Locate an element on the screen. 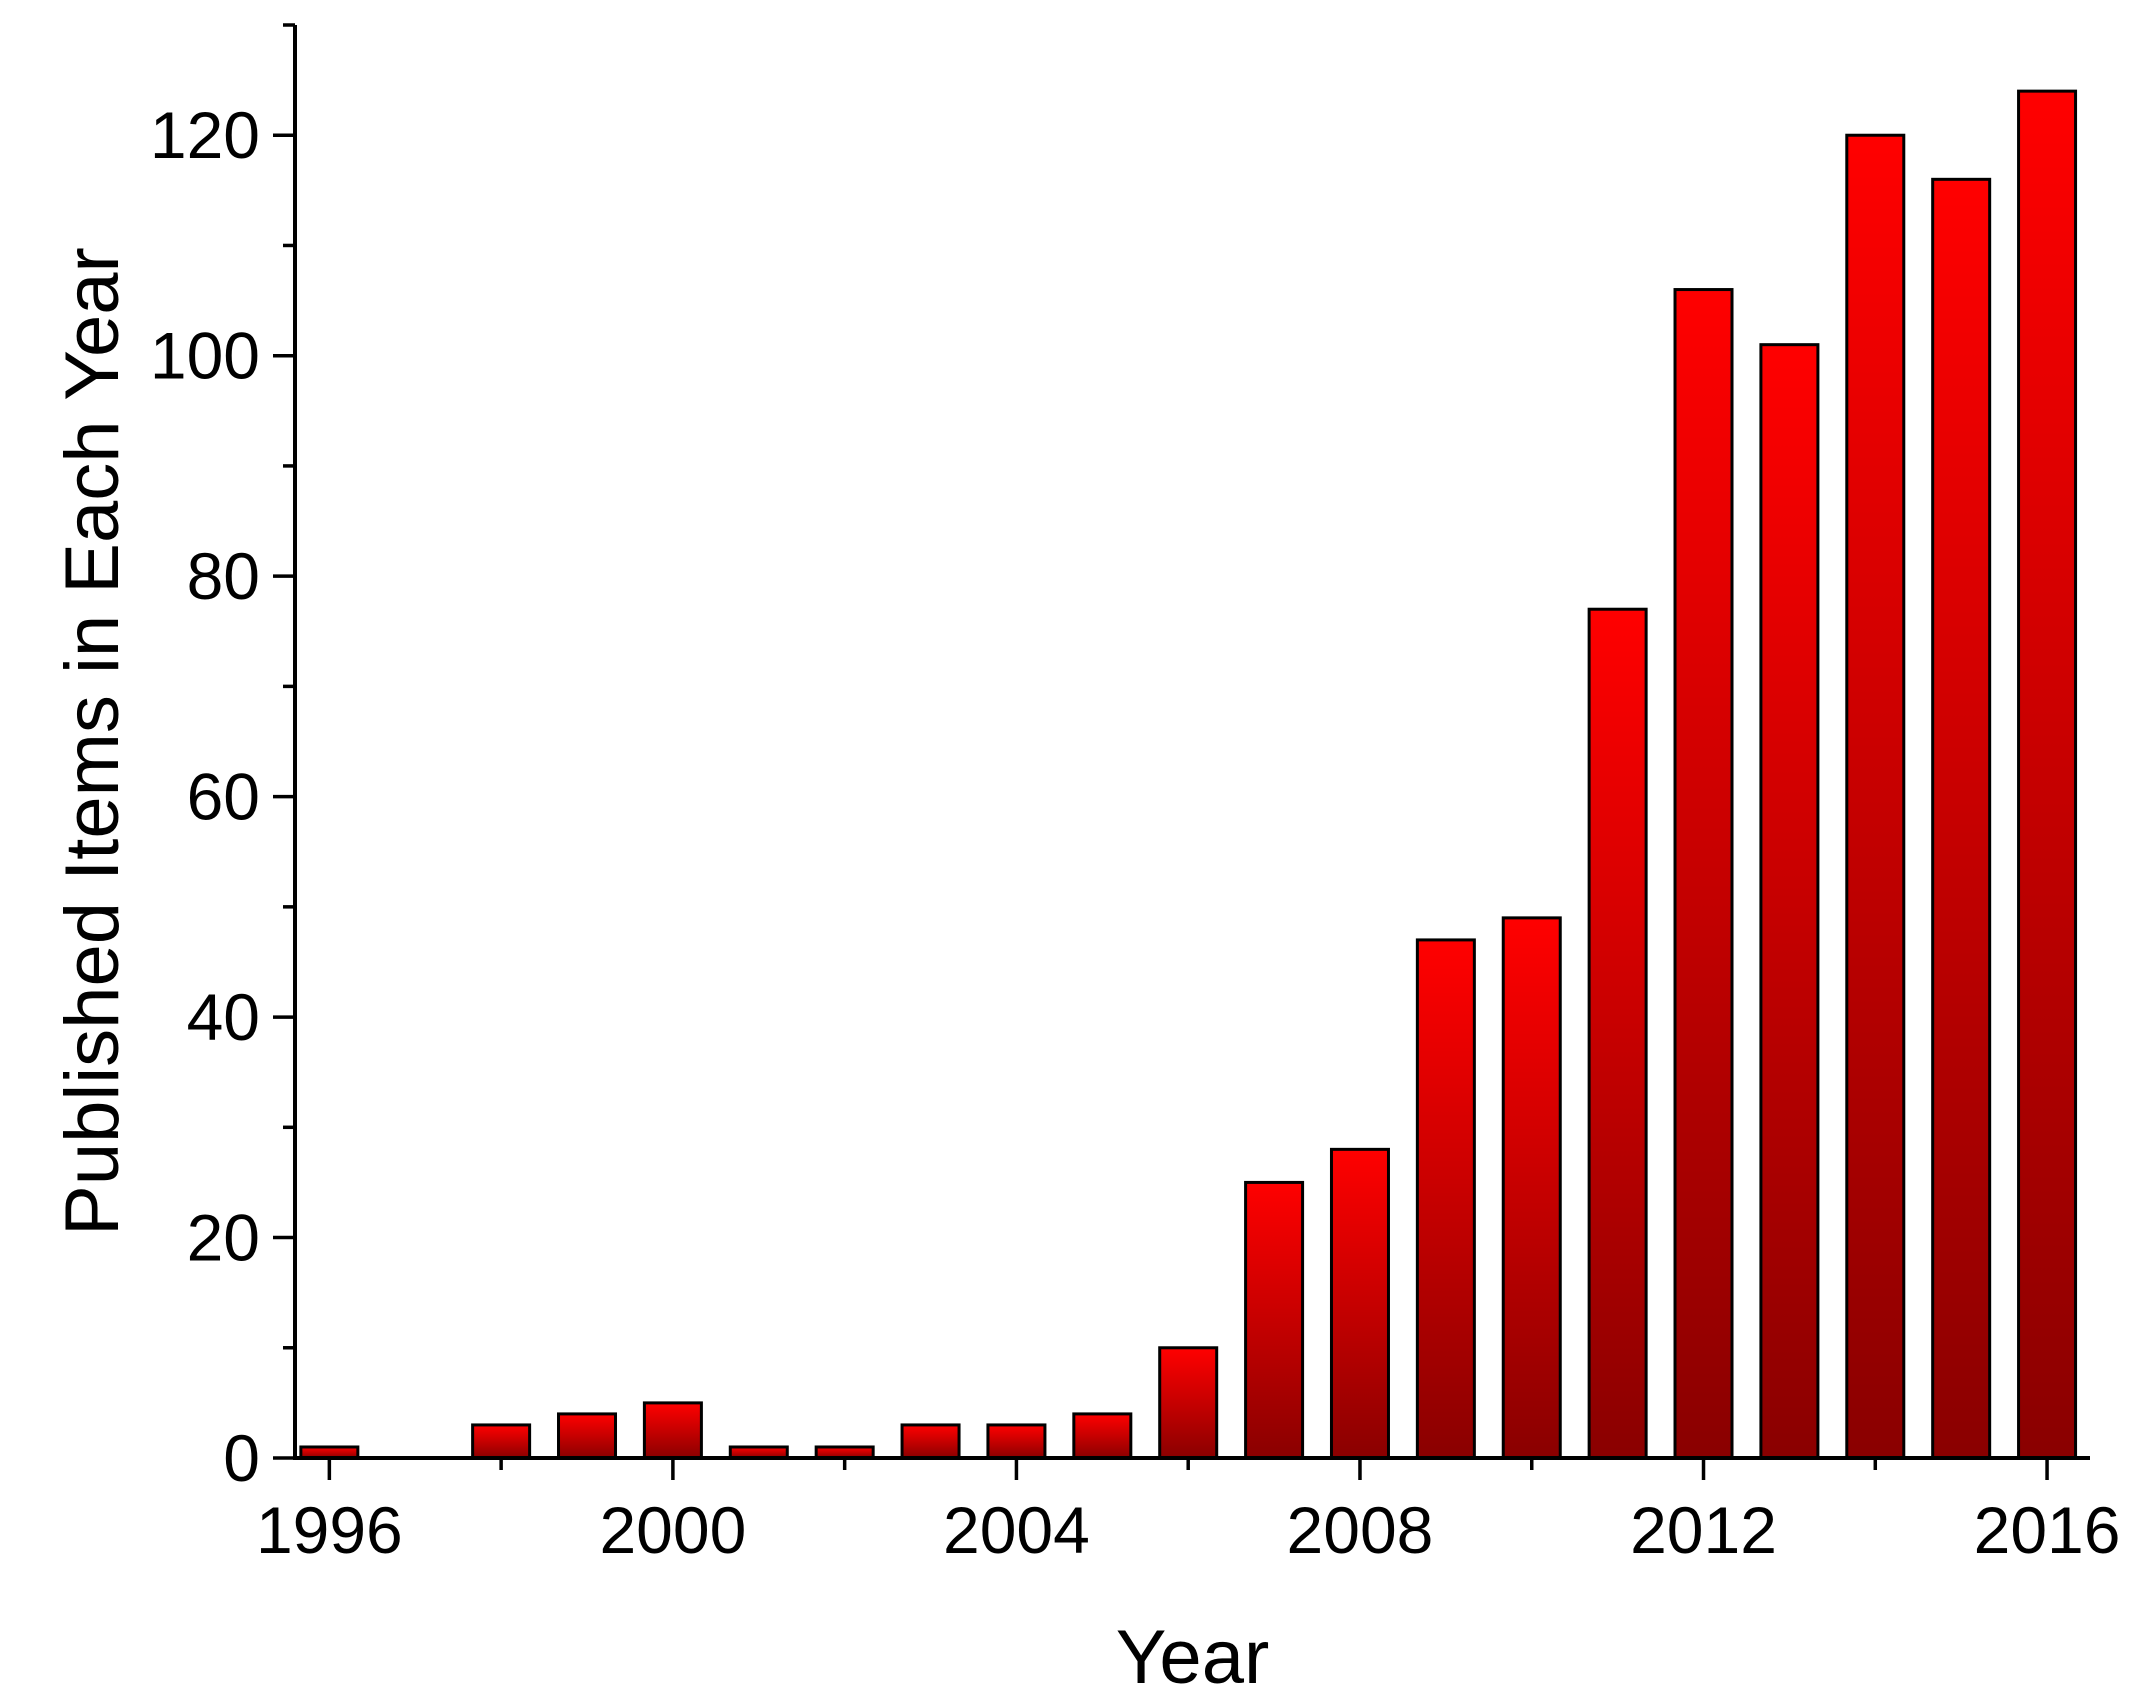 The height and width of the screenshot is (1705, 2134). bar-2016 is located at coordinates (2047, 774).